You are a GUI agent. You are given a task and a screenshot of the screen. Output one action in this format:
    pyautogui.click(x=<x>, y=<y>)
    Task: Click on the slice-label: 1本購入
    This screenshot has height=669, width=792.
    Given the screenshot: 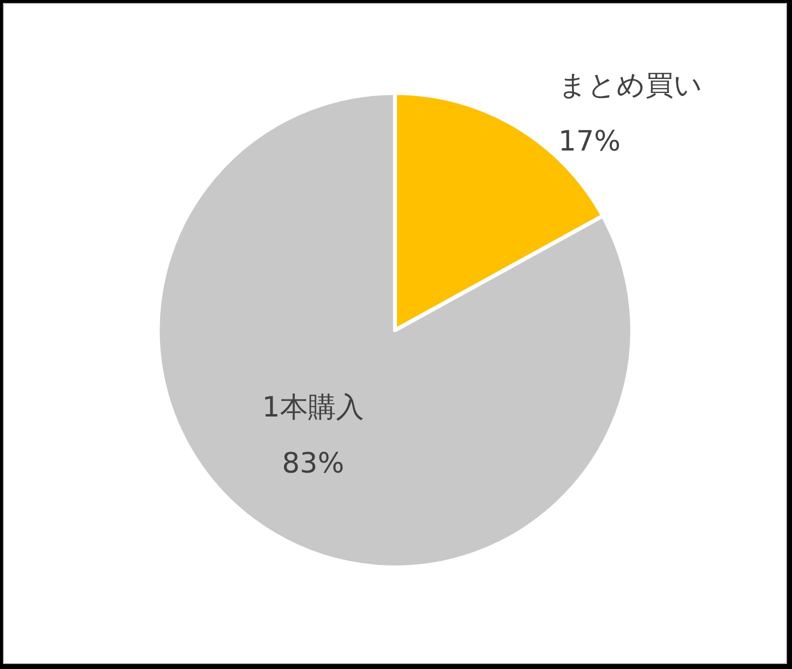 What is the action you would take?
    pyautogui.click(x=313, y=407)
    